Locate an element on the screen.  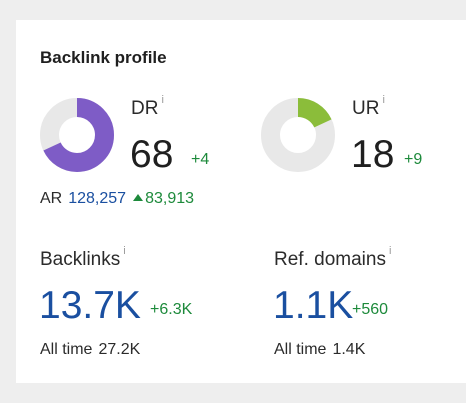
backlinks-info-icon: i is located at coordinates (124, 251).